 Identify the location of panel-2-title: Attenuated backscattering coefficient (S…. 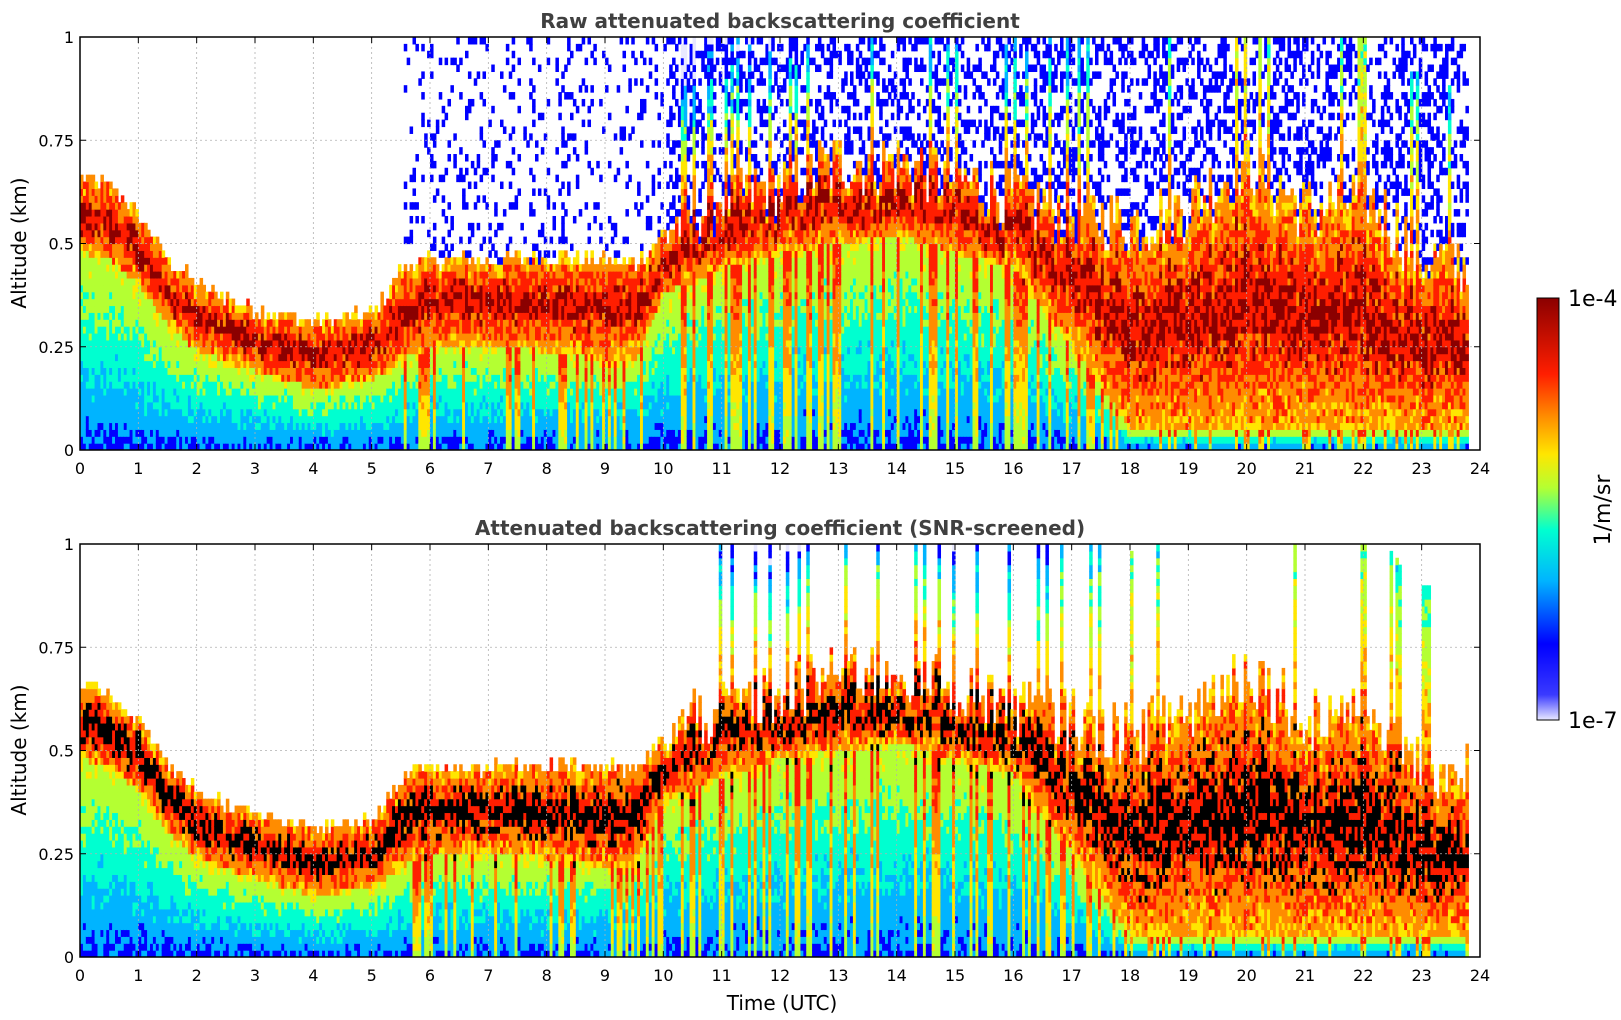
(780, 528).